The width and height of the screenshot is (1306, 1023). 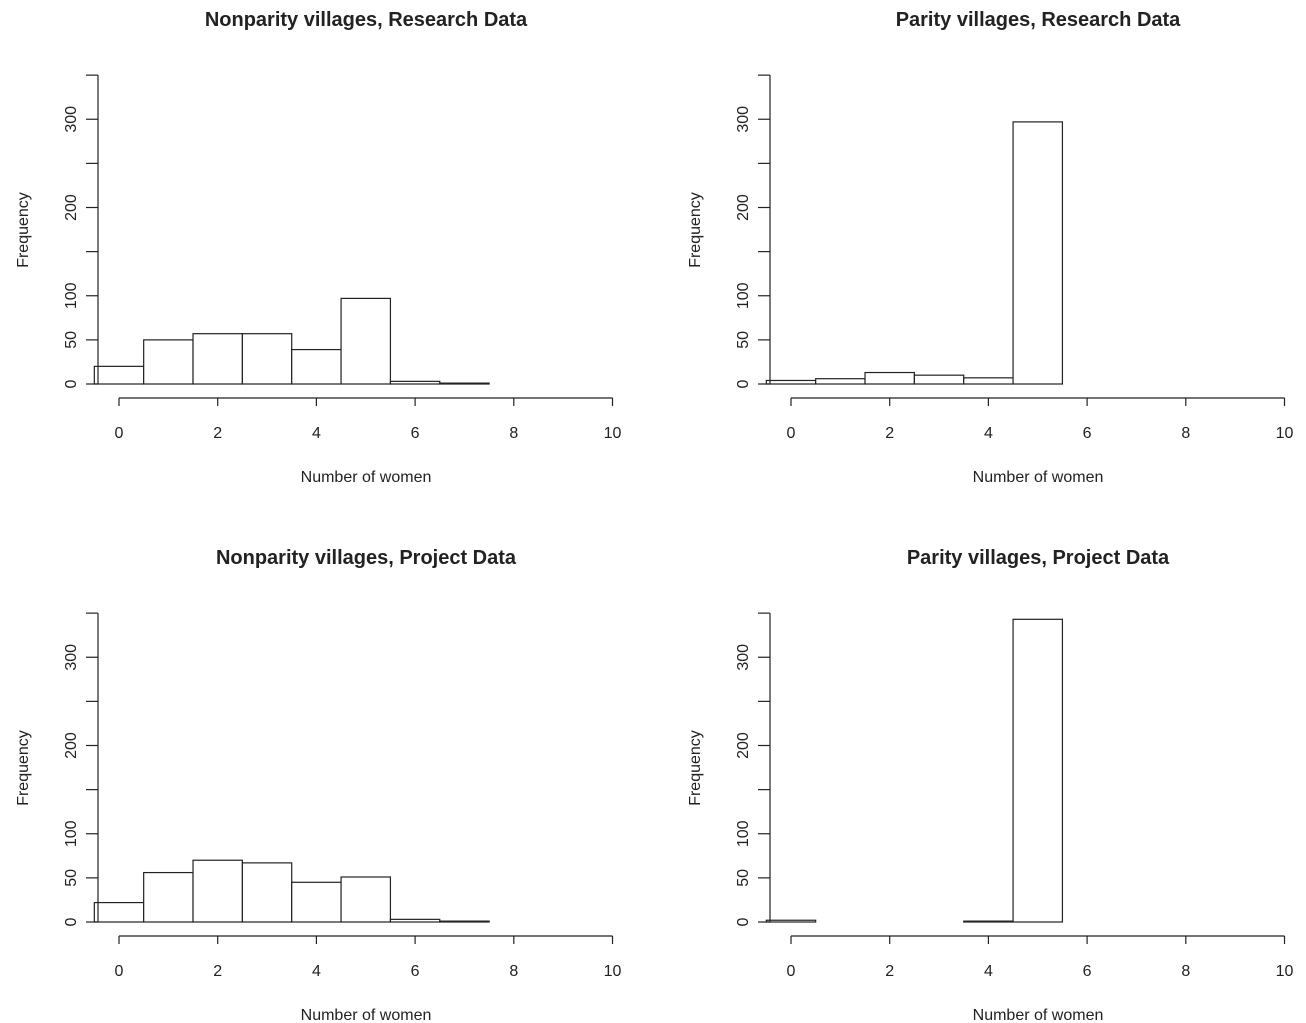 I want to click on chart-title: Nonparity villages, Project Data, so click(x=366, y=558).